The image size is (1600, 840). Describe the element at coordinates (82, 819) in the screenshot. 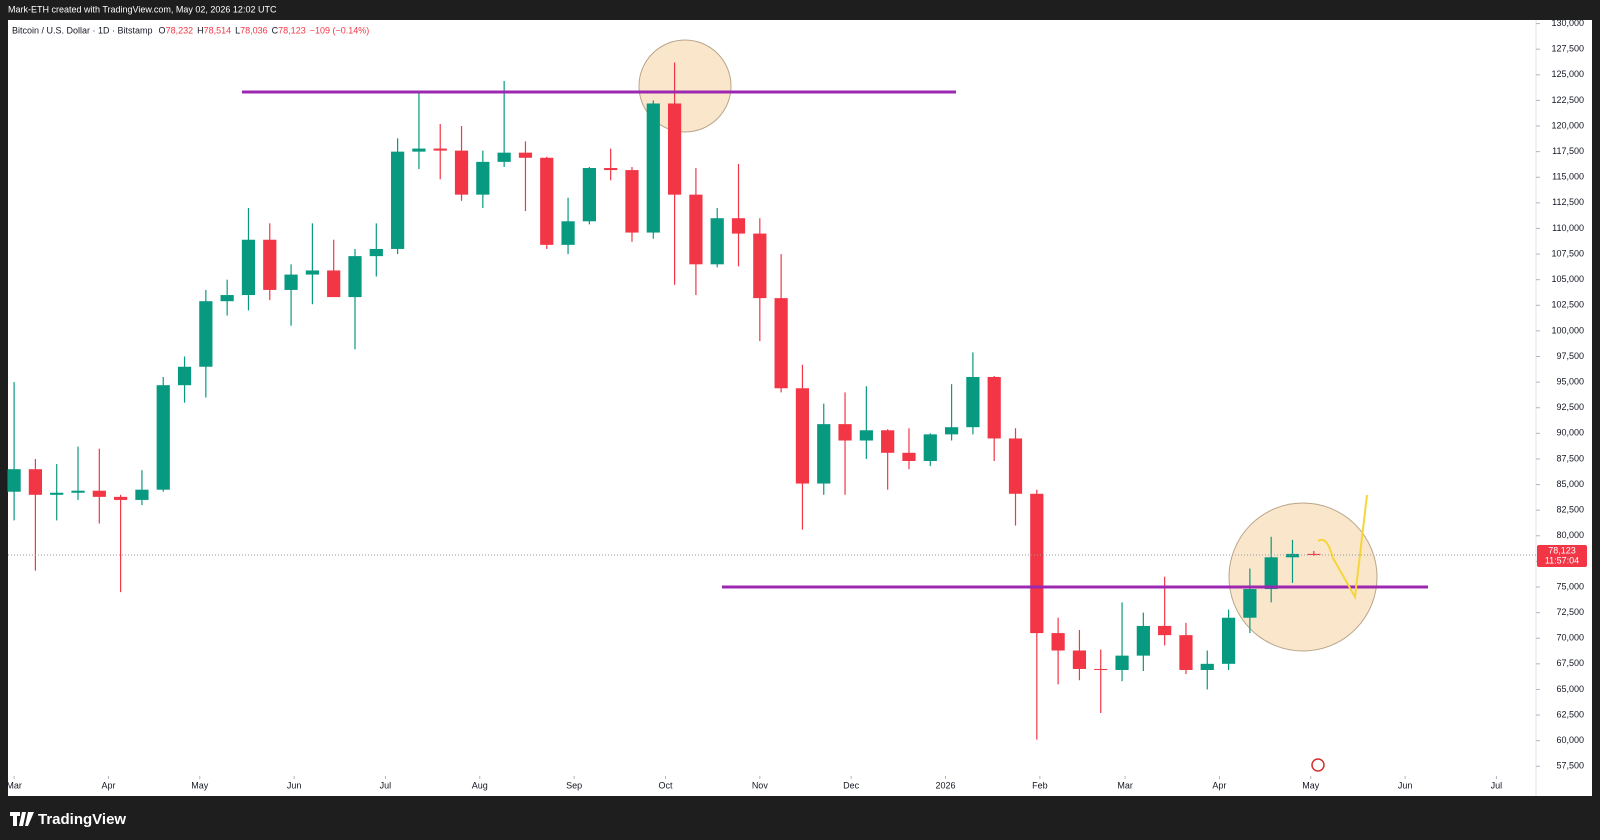

I see `brand: TradingView` at that location.